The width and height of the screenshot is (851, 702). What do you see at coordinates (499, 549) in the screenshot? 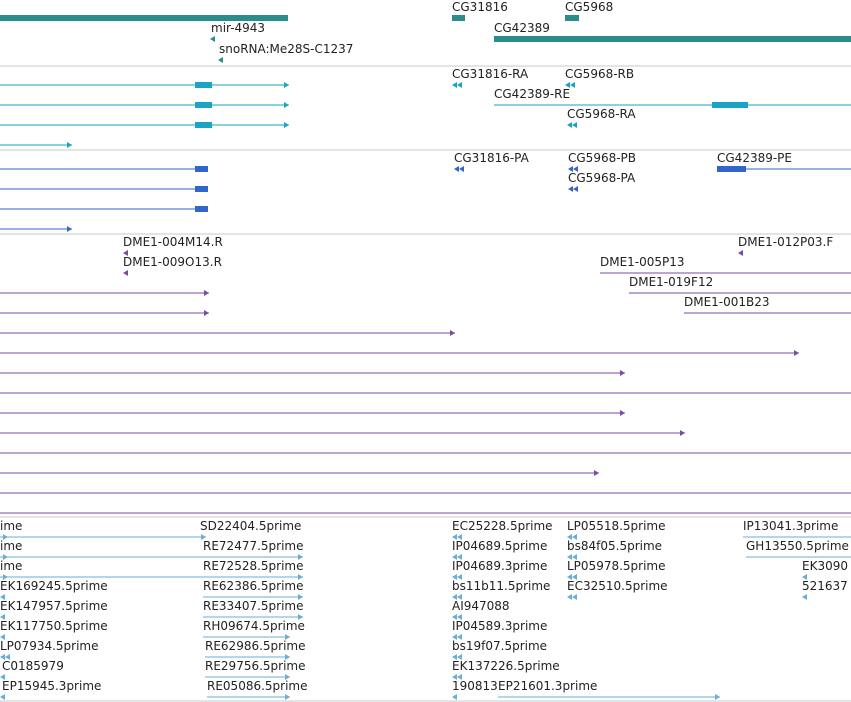
I see `feature-ests: IP04689.5prime` at bounding box center [499, 549].